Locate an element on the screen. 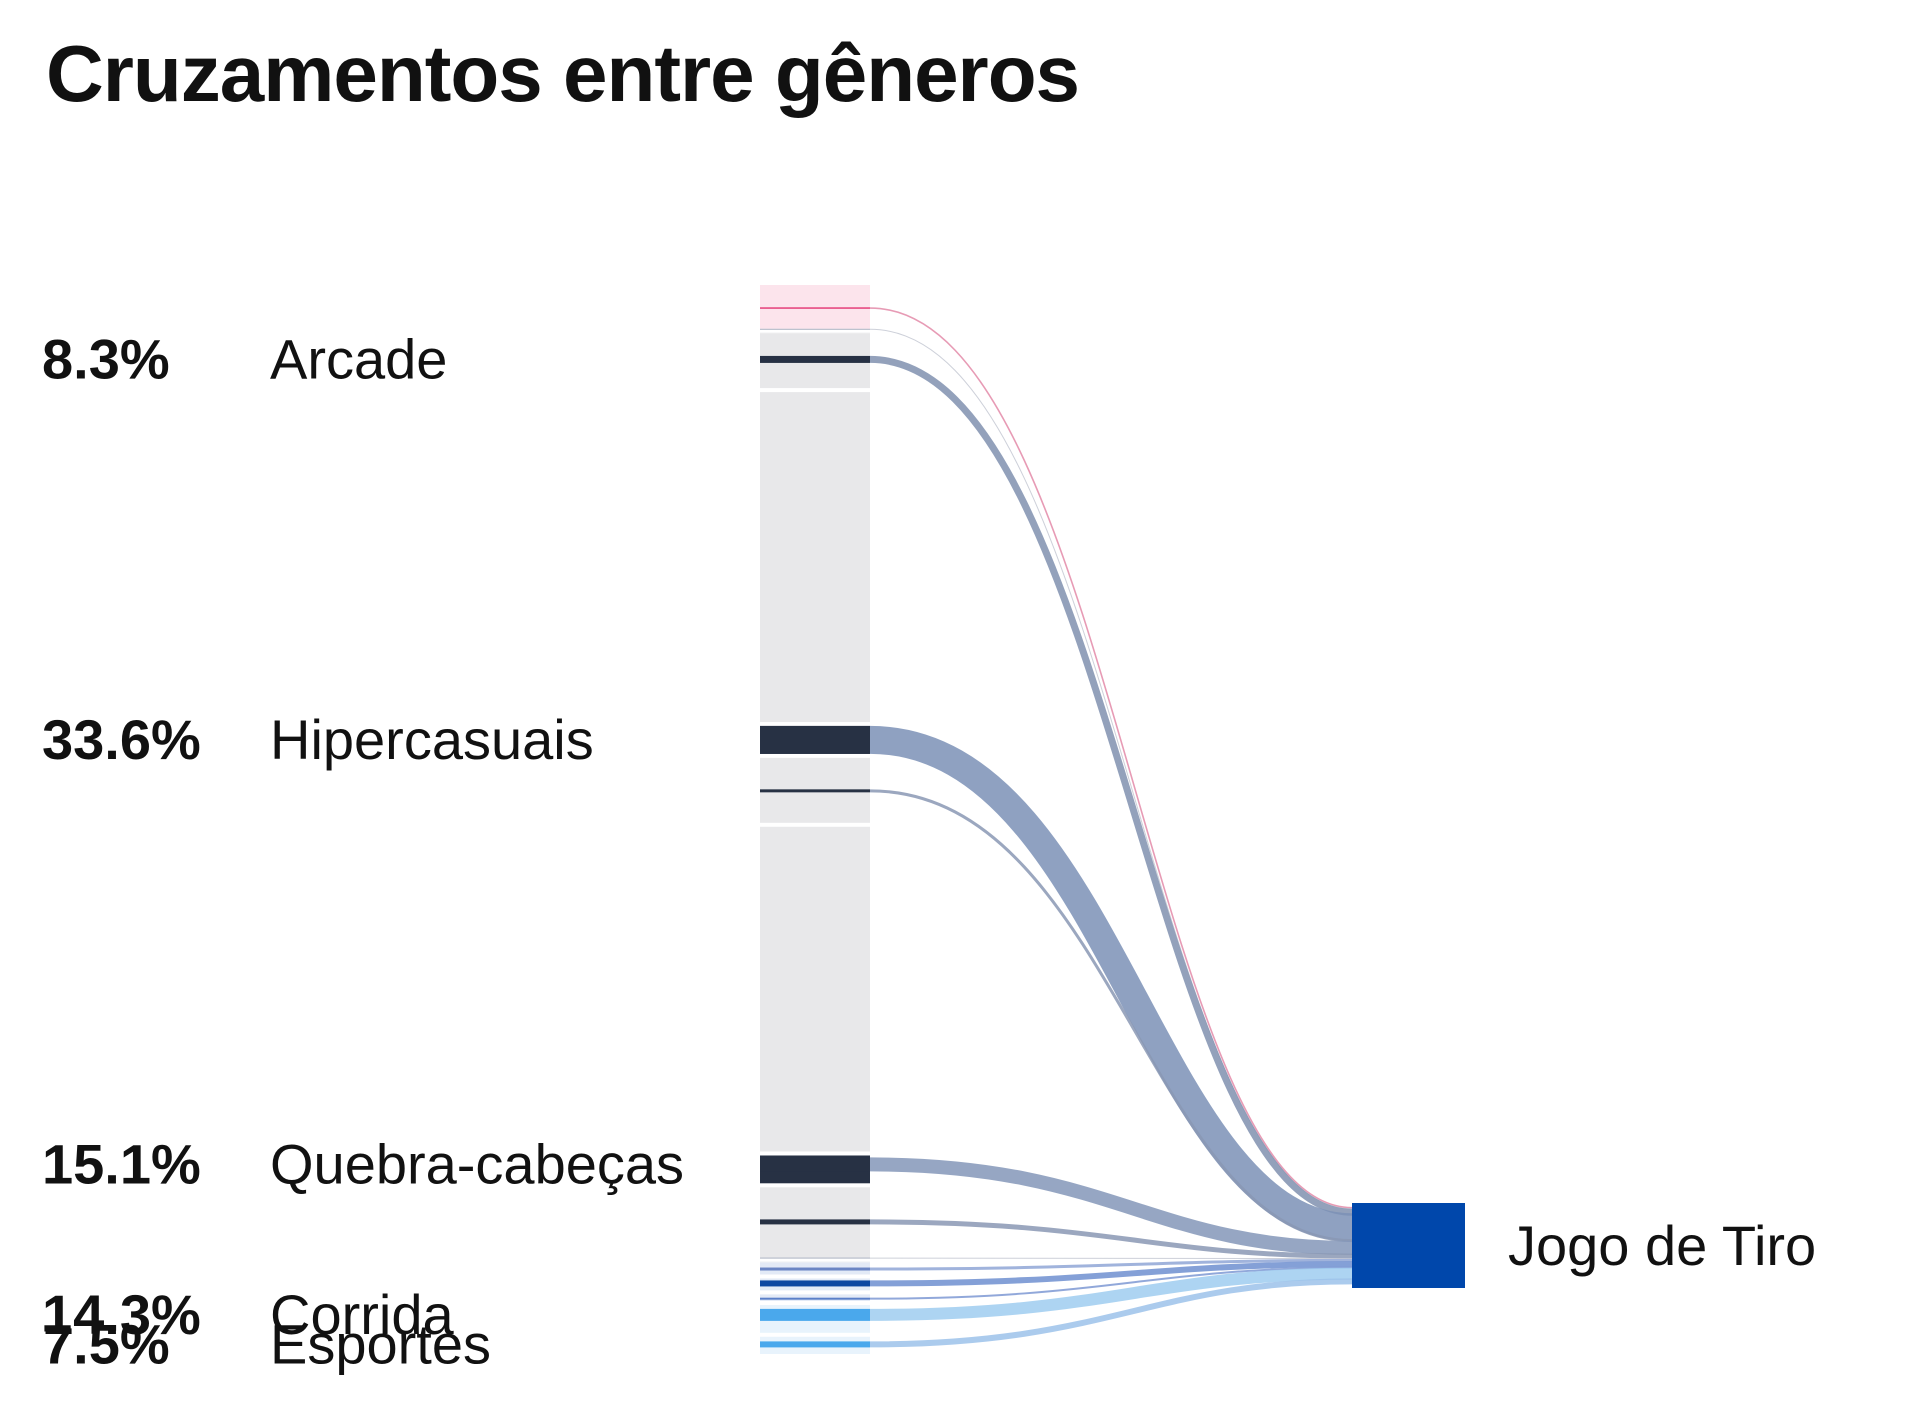 The image size is (1917, 1406). source-percent: 14.3% is located at coordinates (121, 1314).